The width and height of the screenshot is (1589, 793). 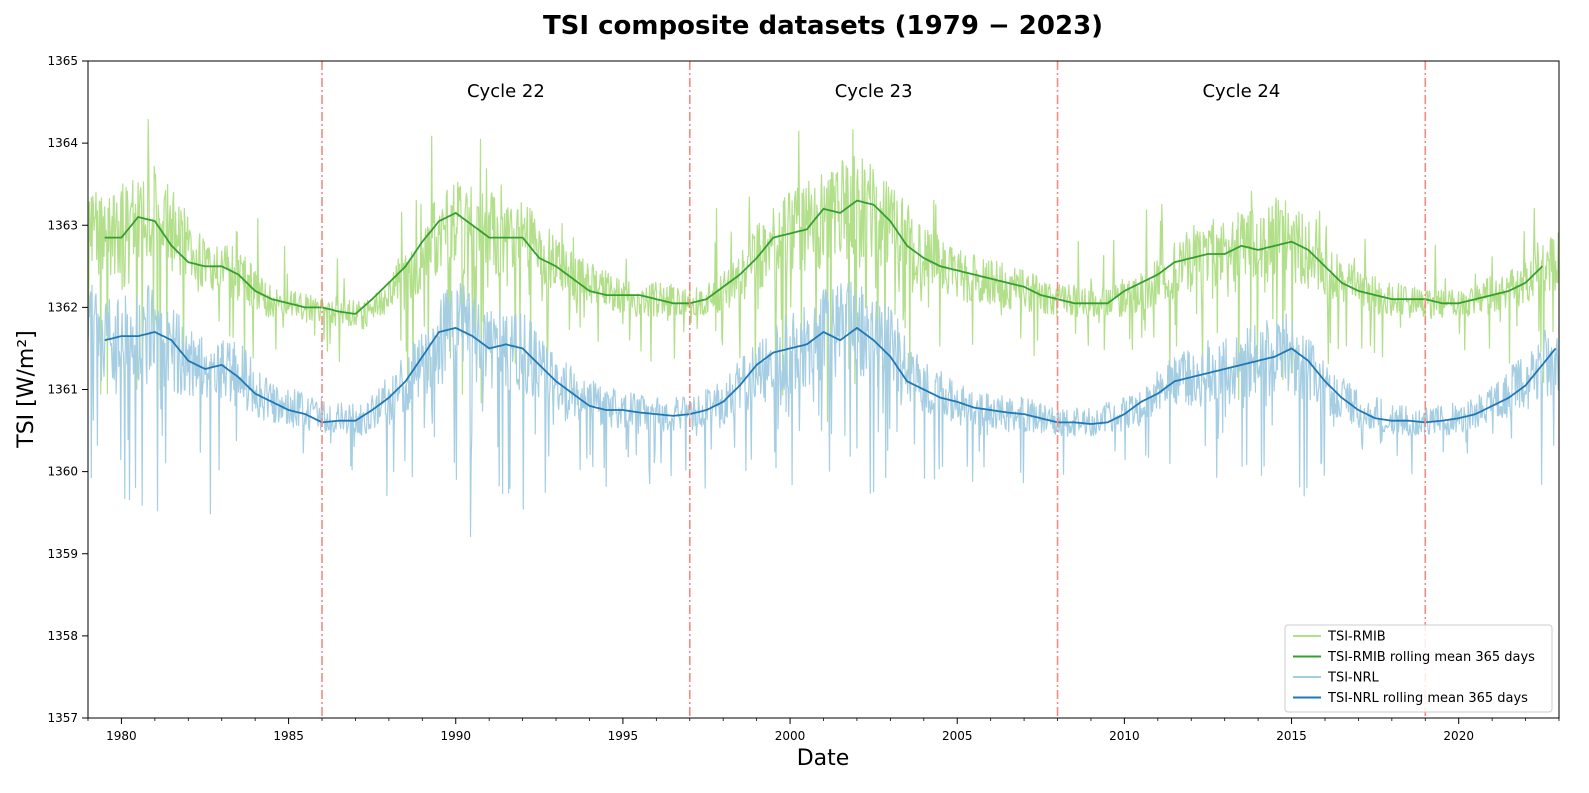 What do you see at coordinates (62, 718) in the screenshot?
I see `y-tick-label-0: 1357` at bounding box center [62, 718].